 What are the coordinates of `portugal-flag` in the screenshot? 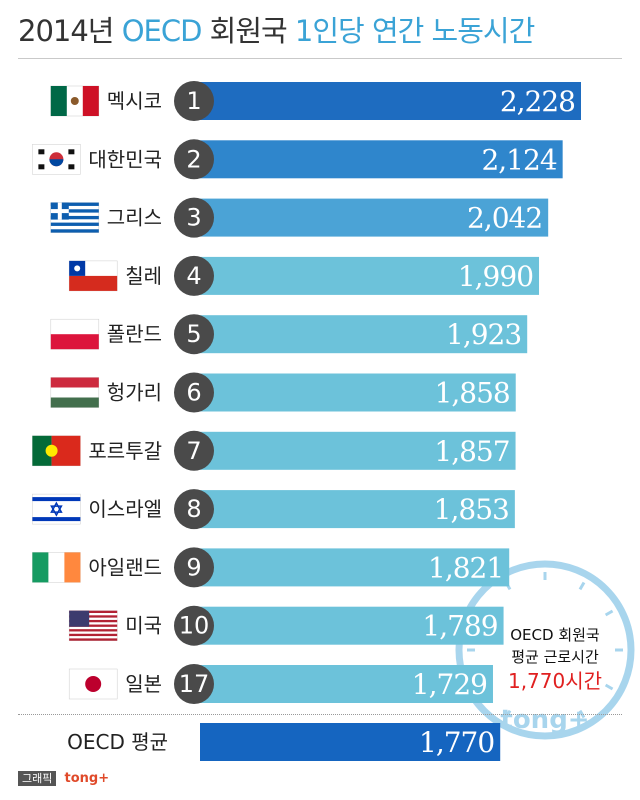 It's located at (56, 451).